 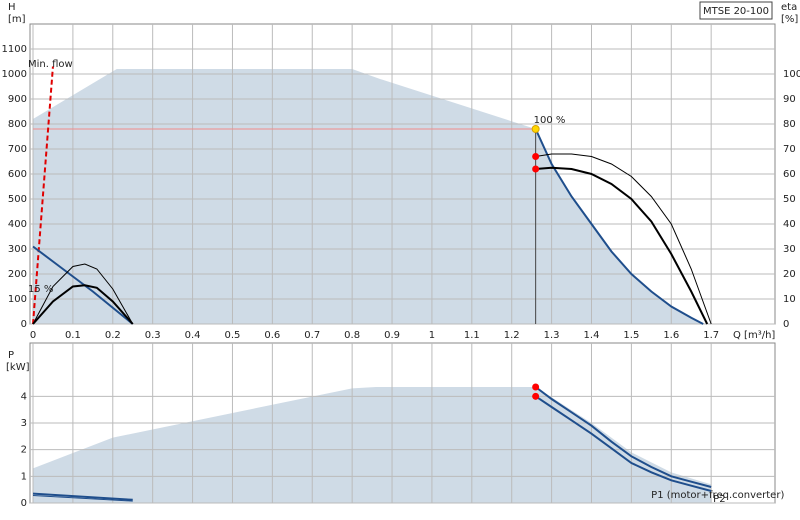 I want to click on y-tick-label: 1, so click(x=24, y=476).